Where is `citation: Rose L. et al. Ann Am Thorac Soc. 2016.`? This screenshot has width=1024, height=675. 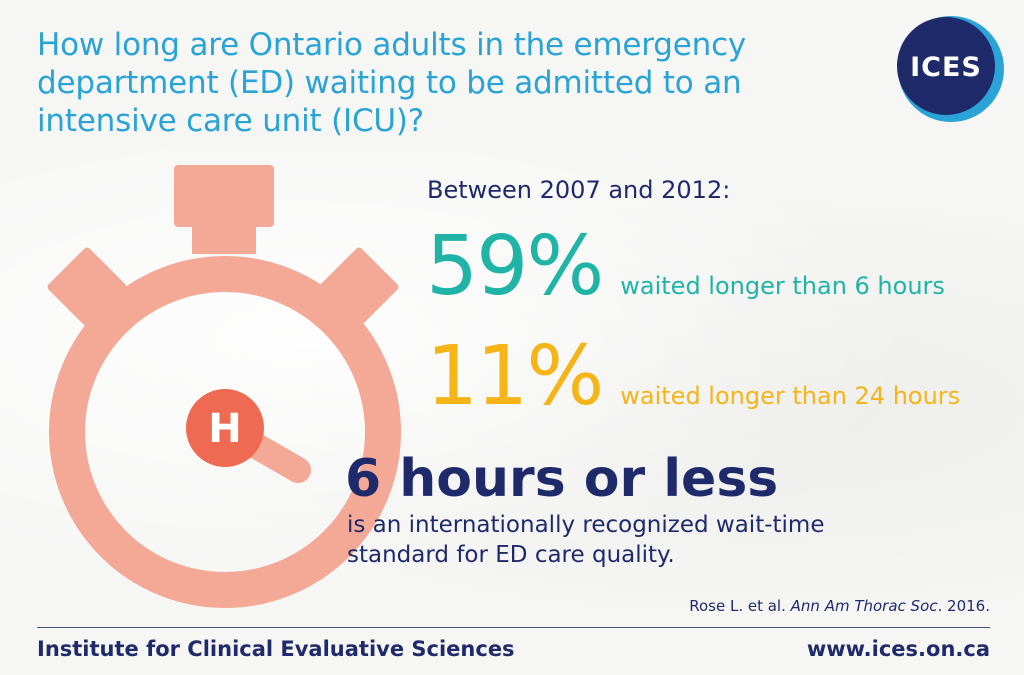
citation: Rose L. et al. Ann Am Thorac Soc. 2016. is located at coordinates (795, 606).